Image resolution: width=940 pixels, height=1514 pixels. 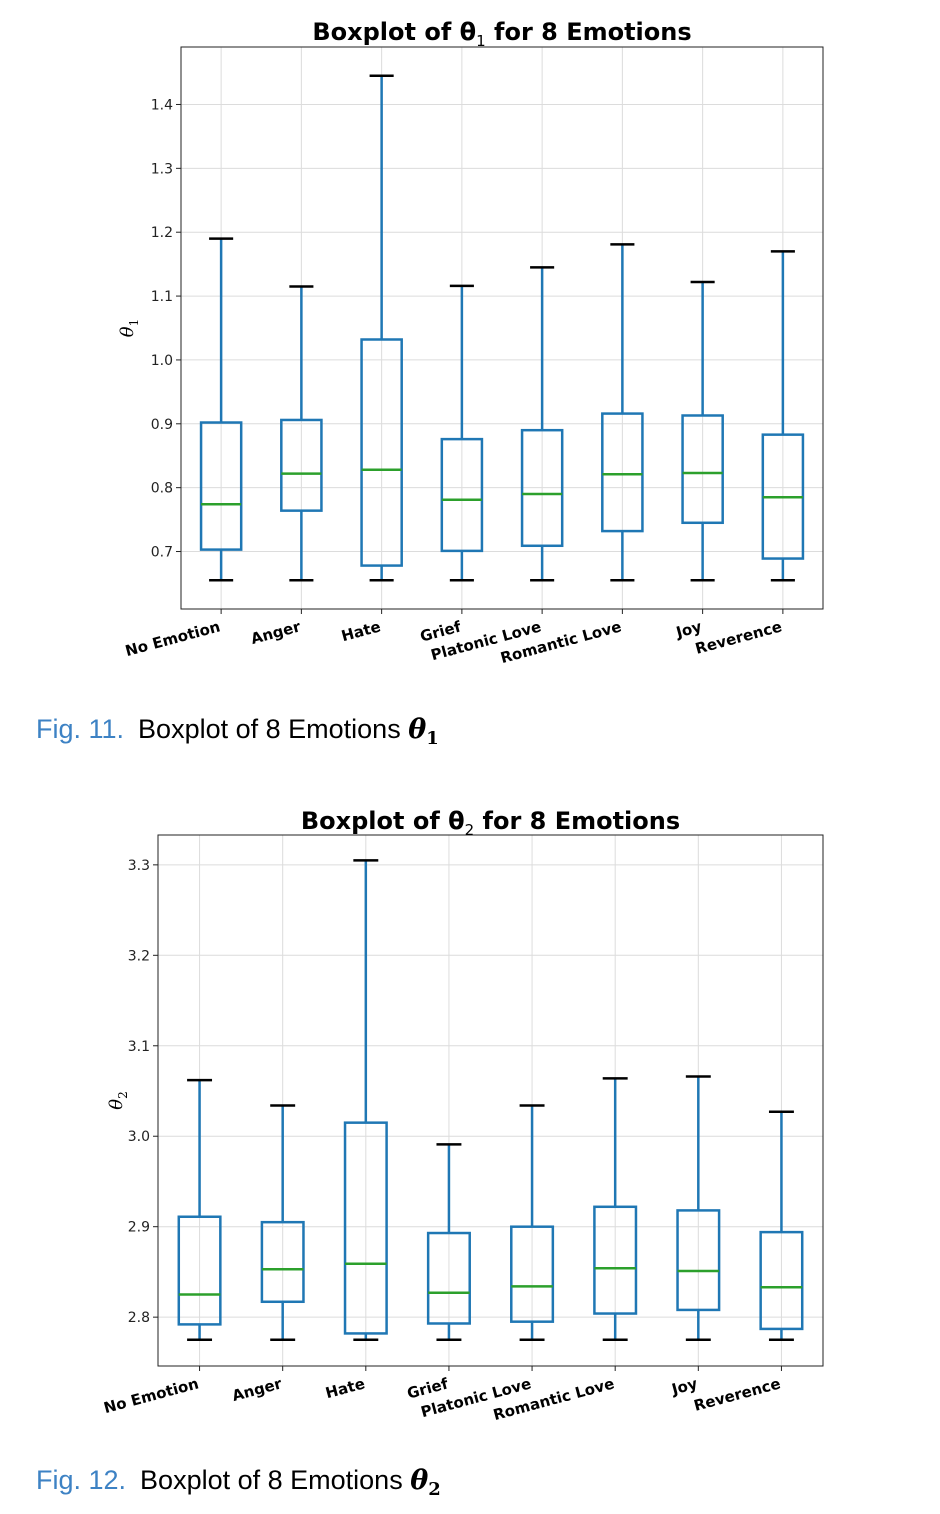 What do you see at coordinates (139, 956) in the screenshot?
I see `y-tick-label: 3.2` at bounding box center [139, 956].